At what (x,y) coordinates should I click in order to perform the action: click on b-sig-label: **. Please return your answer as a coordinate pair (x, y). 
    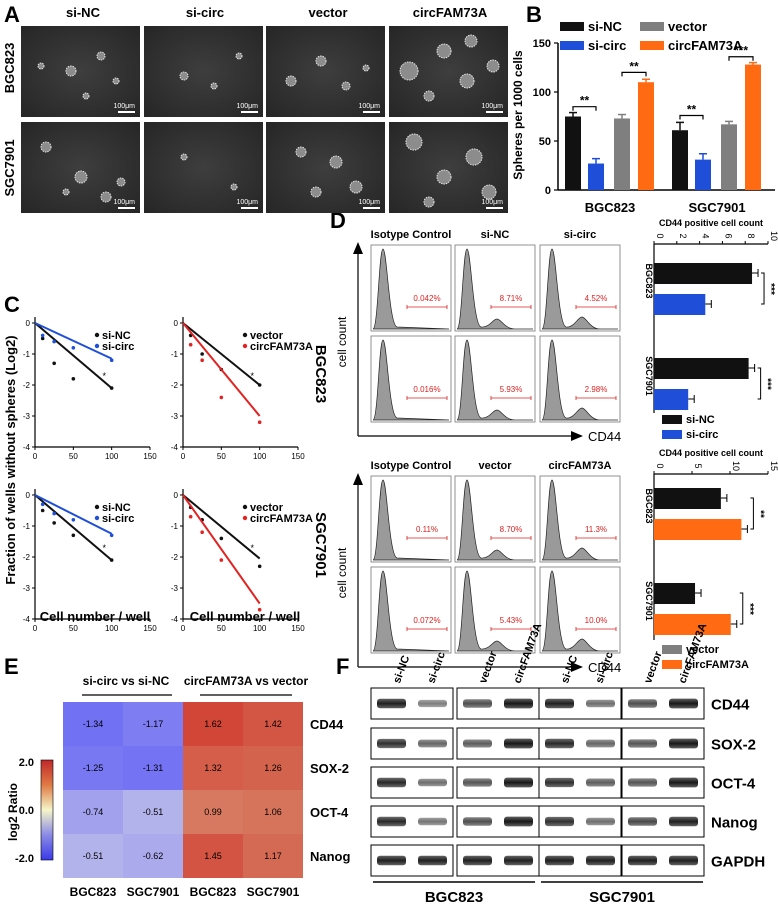
    Looking at the image, I should click on (692, 110).